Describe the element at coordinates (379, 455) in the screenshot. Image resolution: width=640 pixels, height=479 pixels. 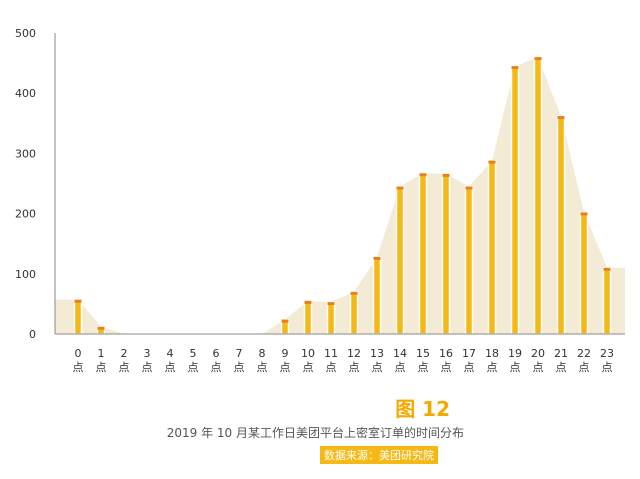
I see `source-note: 数据来源：美团研究院` at that location.